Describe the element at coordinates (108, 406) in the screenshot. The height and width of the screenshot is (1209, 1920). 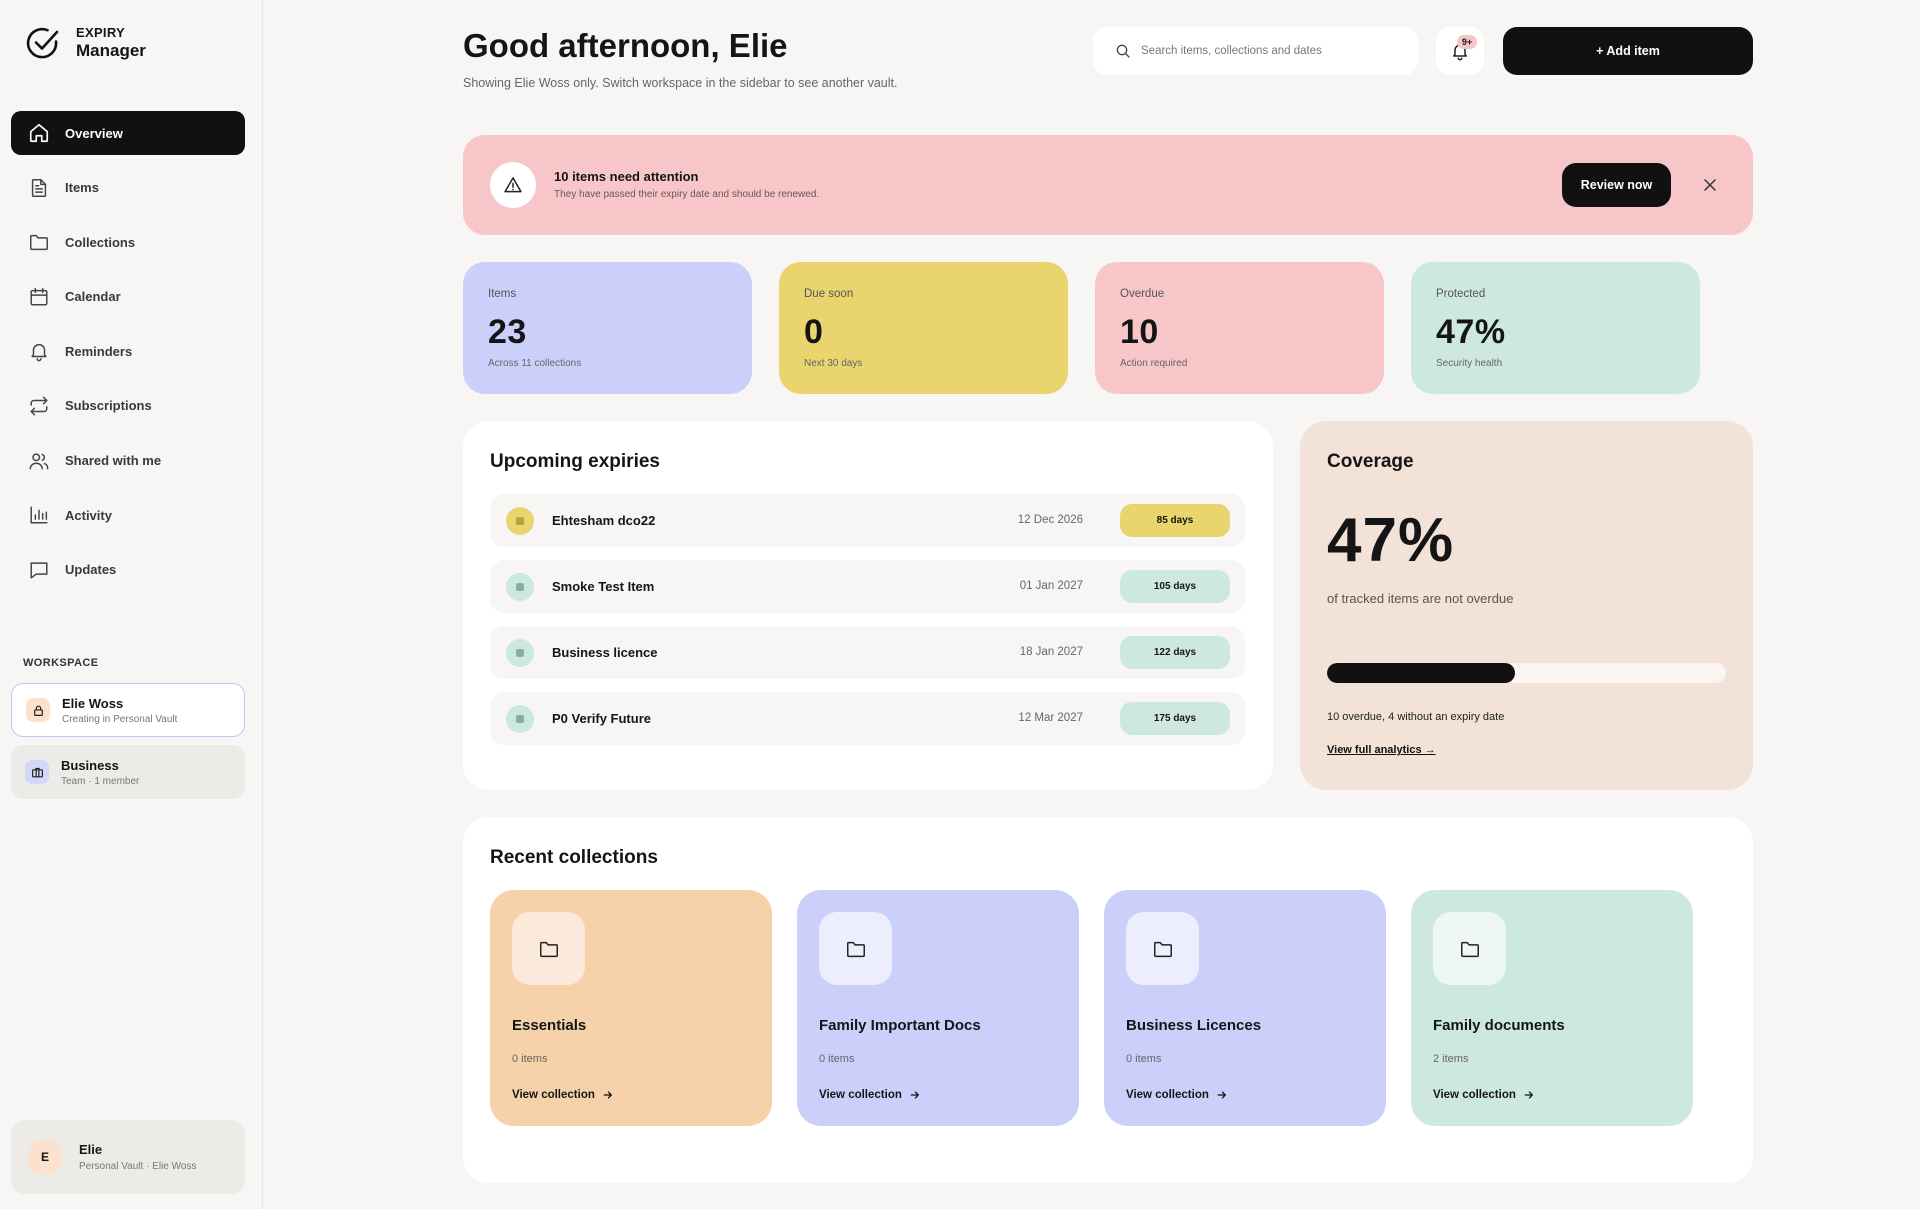
I see `sidebar-item-label: Subscriptions` at that location.